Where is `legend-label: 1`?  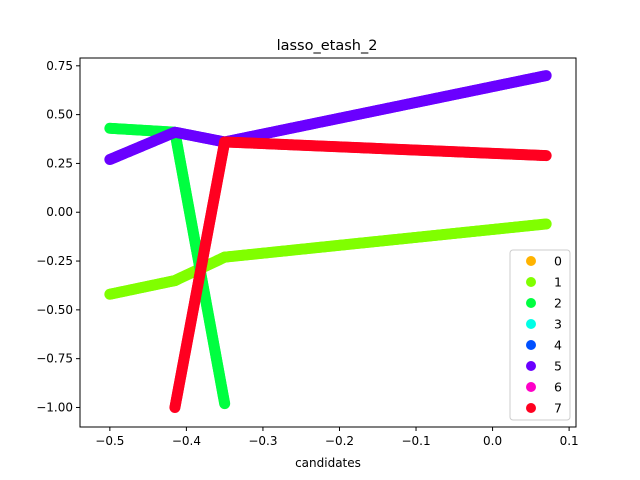
legend-label: 1 is located at coordinates (558, 282).